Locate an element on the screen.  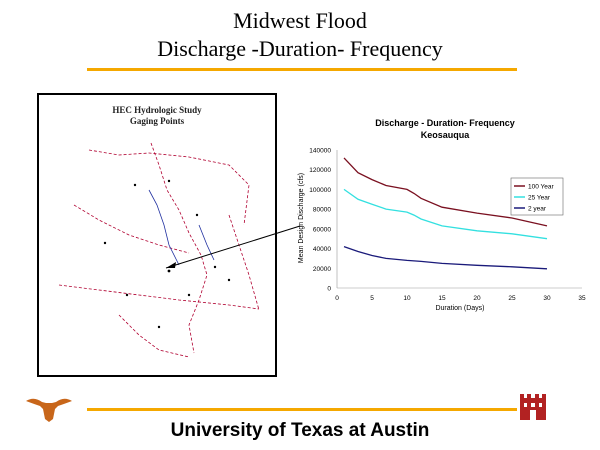
legend-label: 25 Year is located at coordinates (539, 197).